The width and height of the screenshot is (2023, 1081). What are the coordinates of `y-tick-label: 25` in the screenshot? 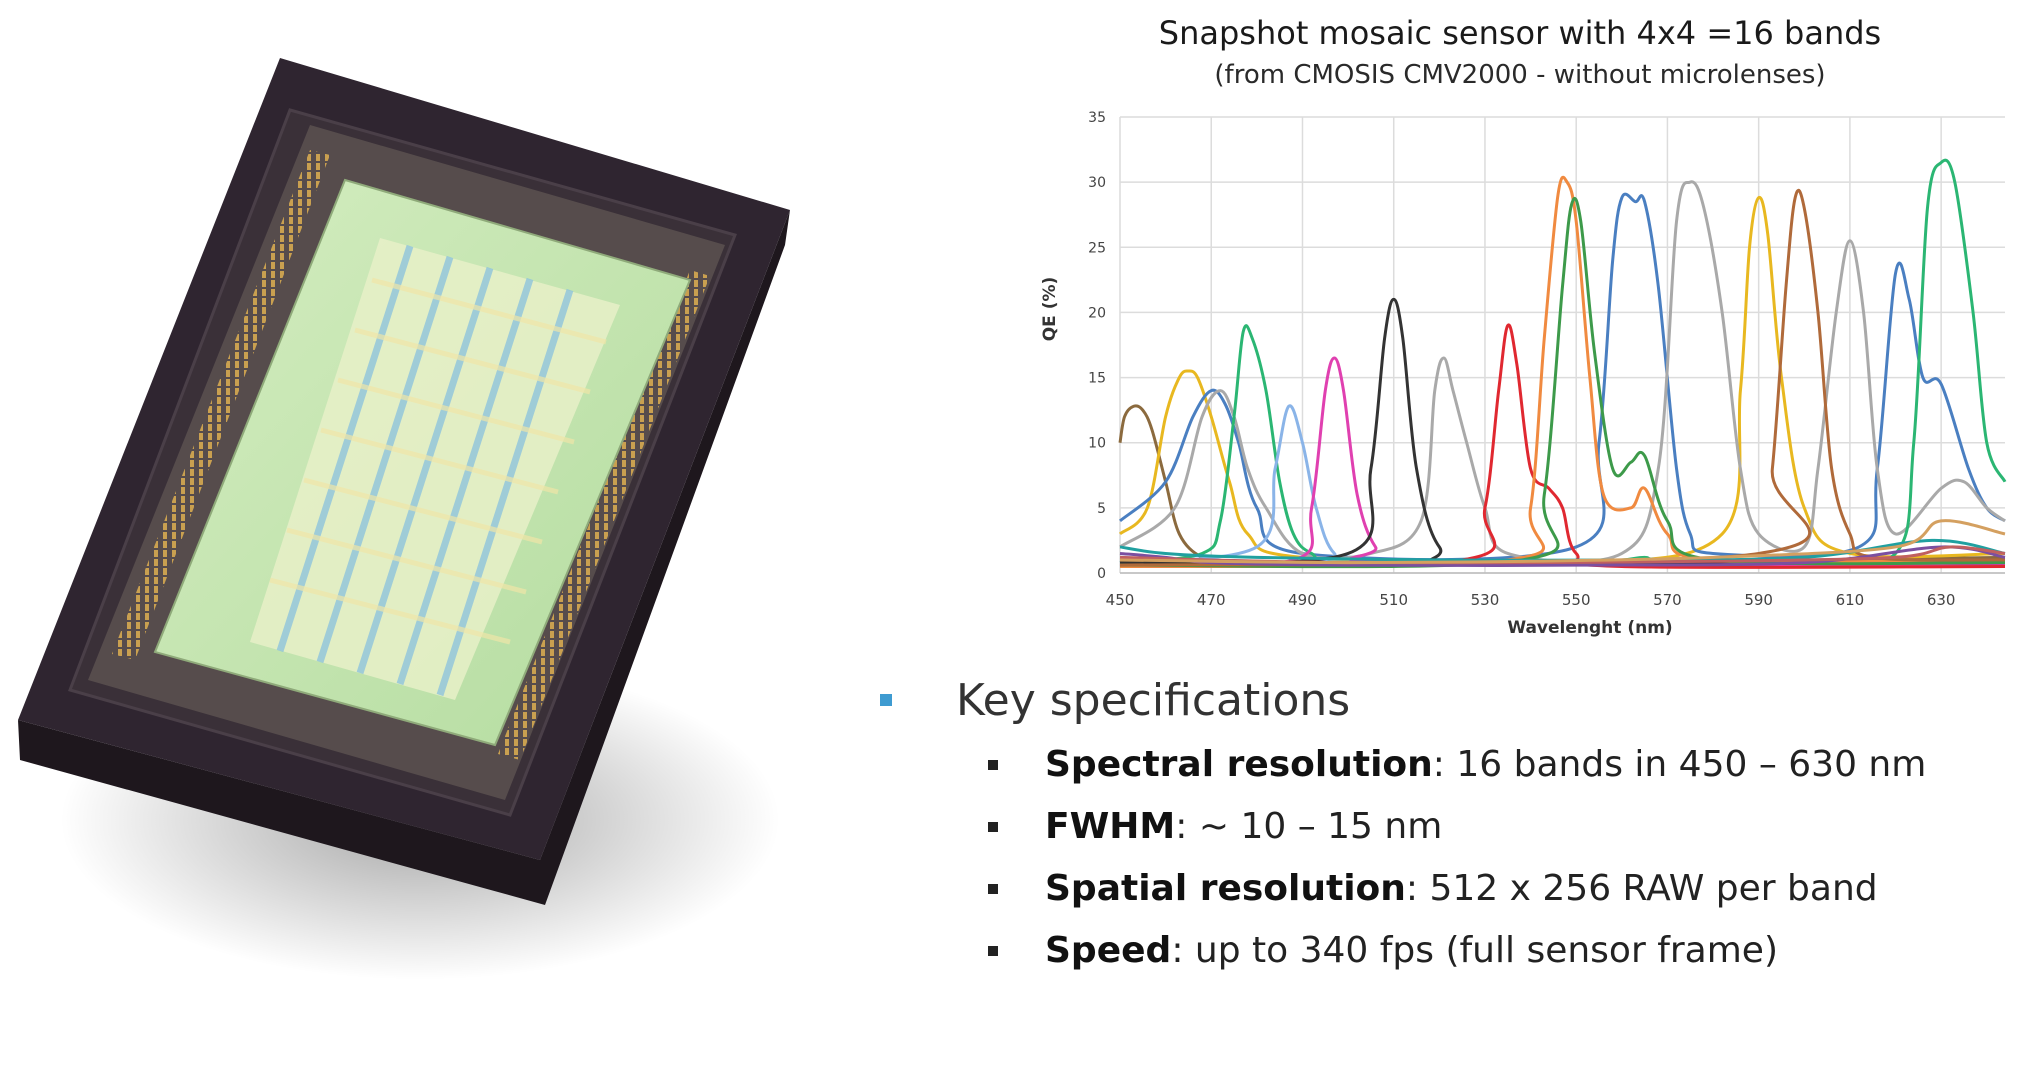 It's located at (1097, 248).